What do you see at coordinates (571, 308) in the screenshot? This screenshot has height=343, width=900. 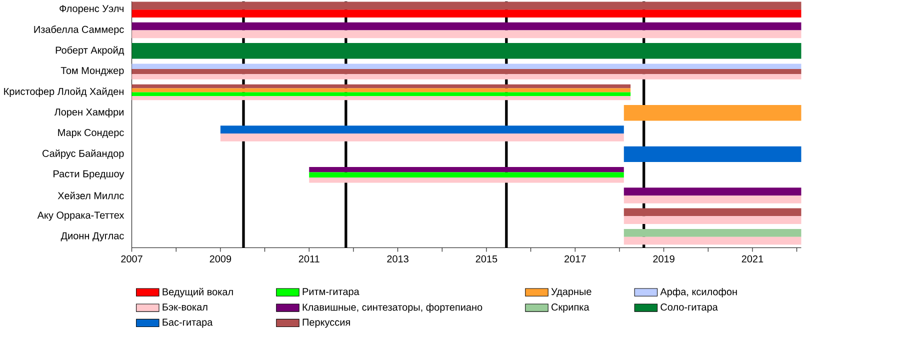 I see `legend-label: Скрипка` at bounding box center [571, 308].